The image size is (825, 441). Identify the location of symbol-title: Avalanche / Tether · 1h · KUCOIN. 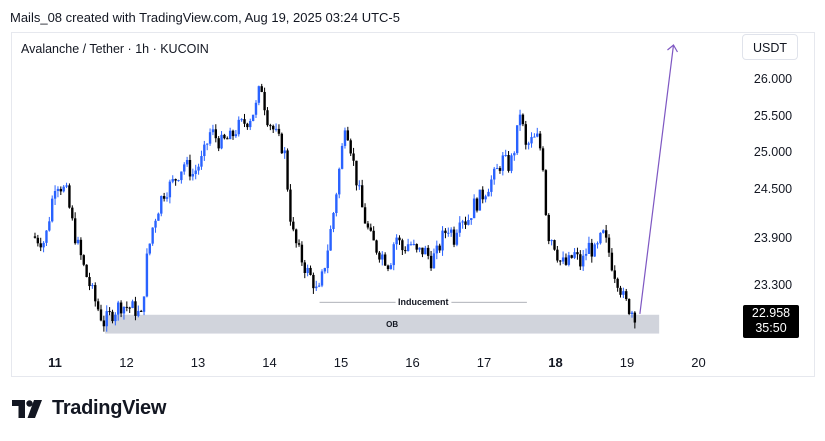
(115, 49).